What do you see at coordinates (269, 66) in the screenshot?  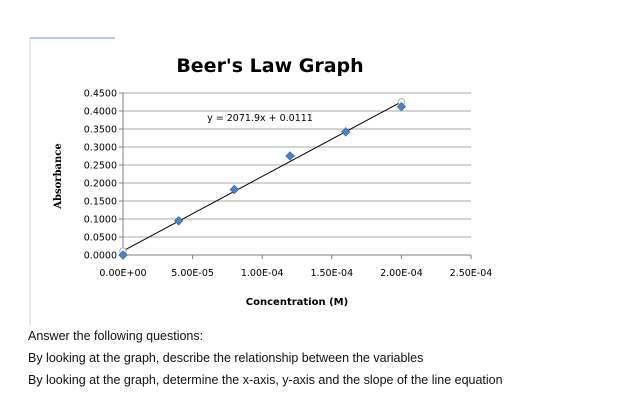 I see `chart-title: Beer's Law Graph` at bounding box center [269, 66].